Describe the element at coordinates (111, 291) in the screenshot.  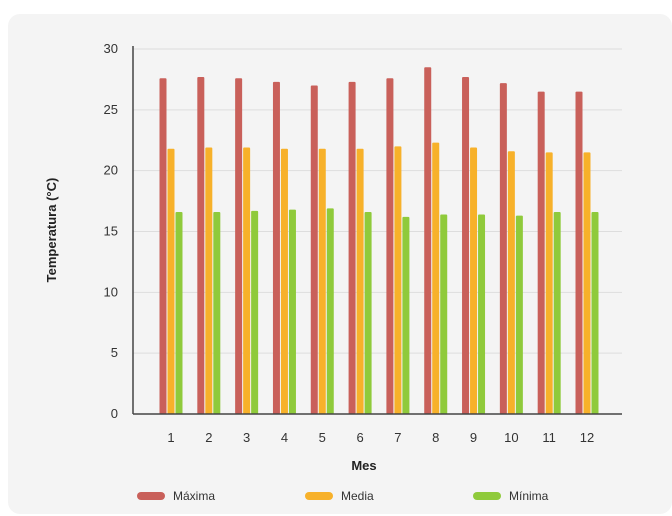
I see `y-tick-label: 10` at that location.